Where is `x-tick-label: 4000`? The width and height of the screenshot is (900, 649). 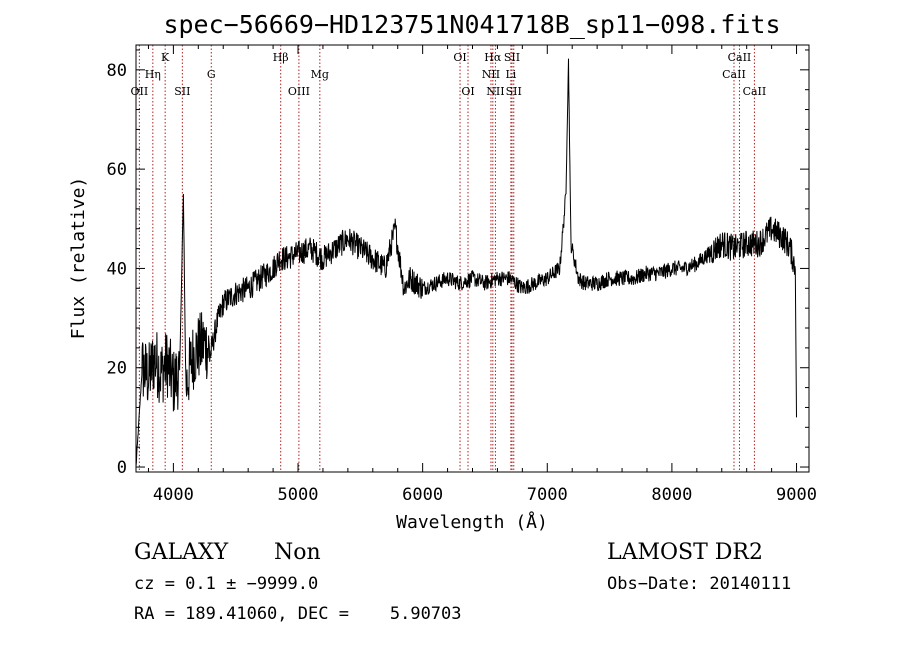
x-tick-label: 4000 is located at coordinates (173, 495).